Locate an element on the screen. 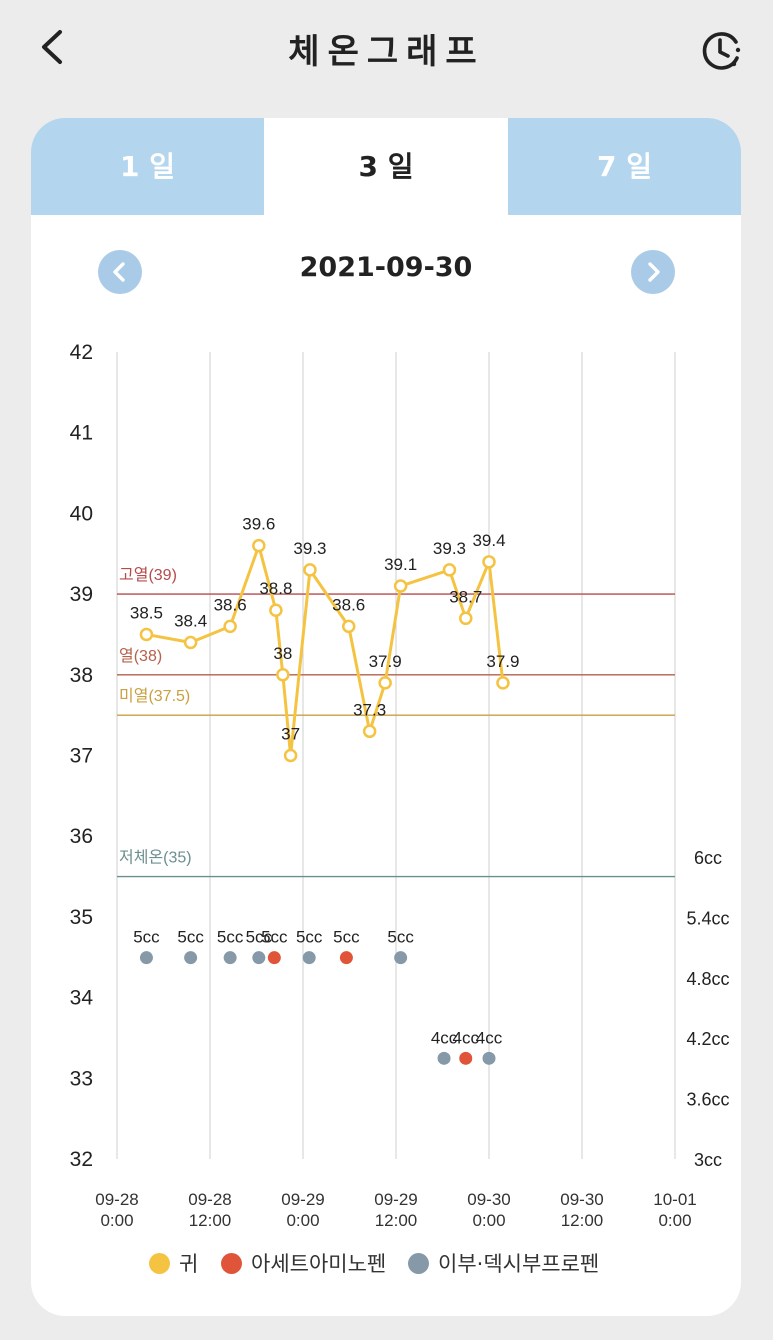 This screenshot has height=1340, width=773. next-date-button is located at coordinates (653, 272).